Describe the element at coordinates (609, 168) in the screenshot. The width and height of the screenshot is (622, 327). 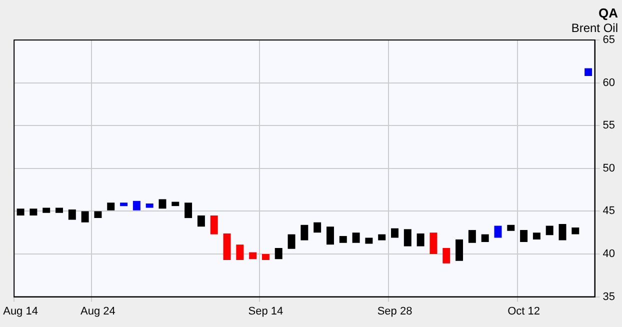
I see `y-tick-label: 50` at that location.